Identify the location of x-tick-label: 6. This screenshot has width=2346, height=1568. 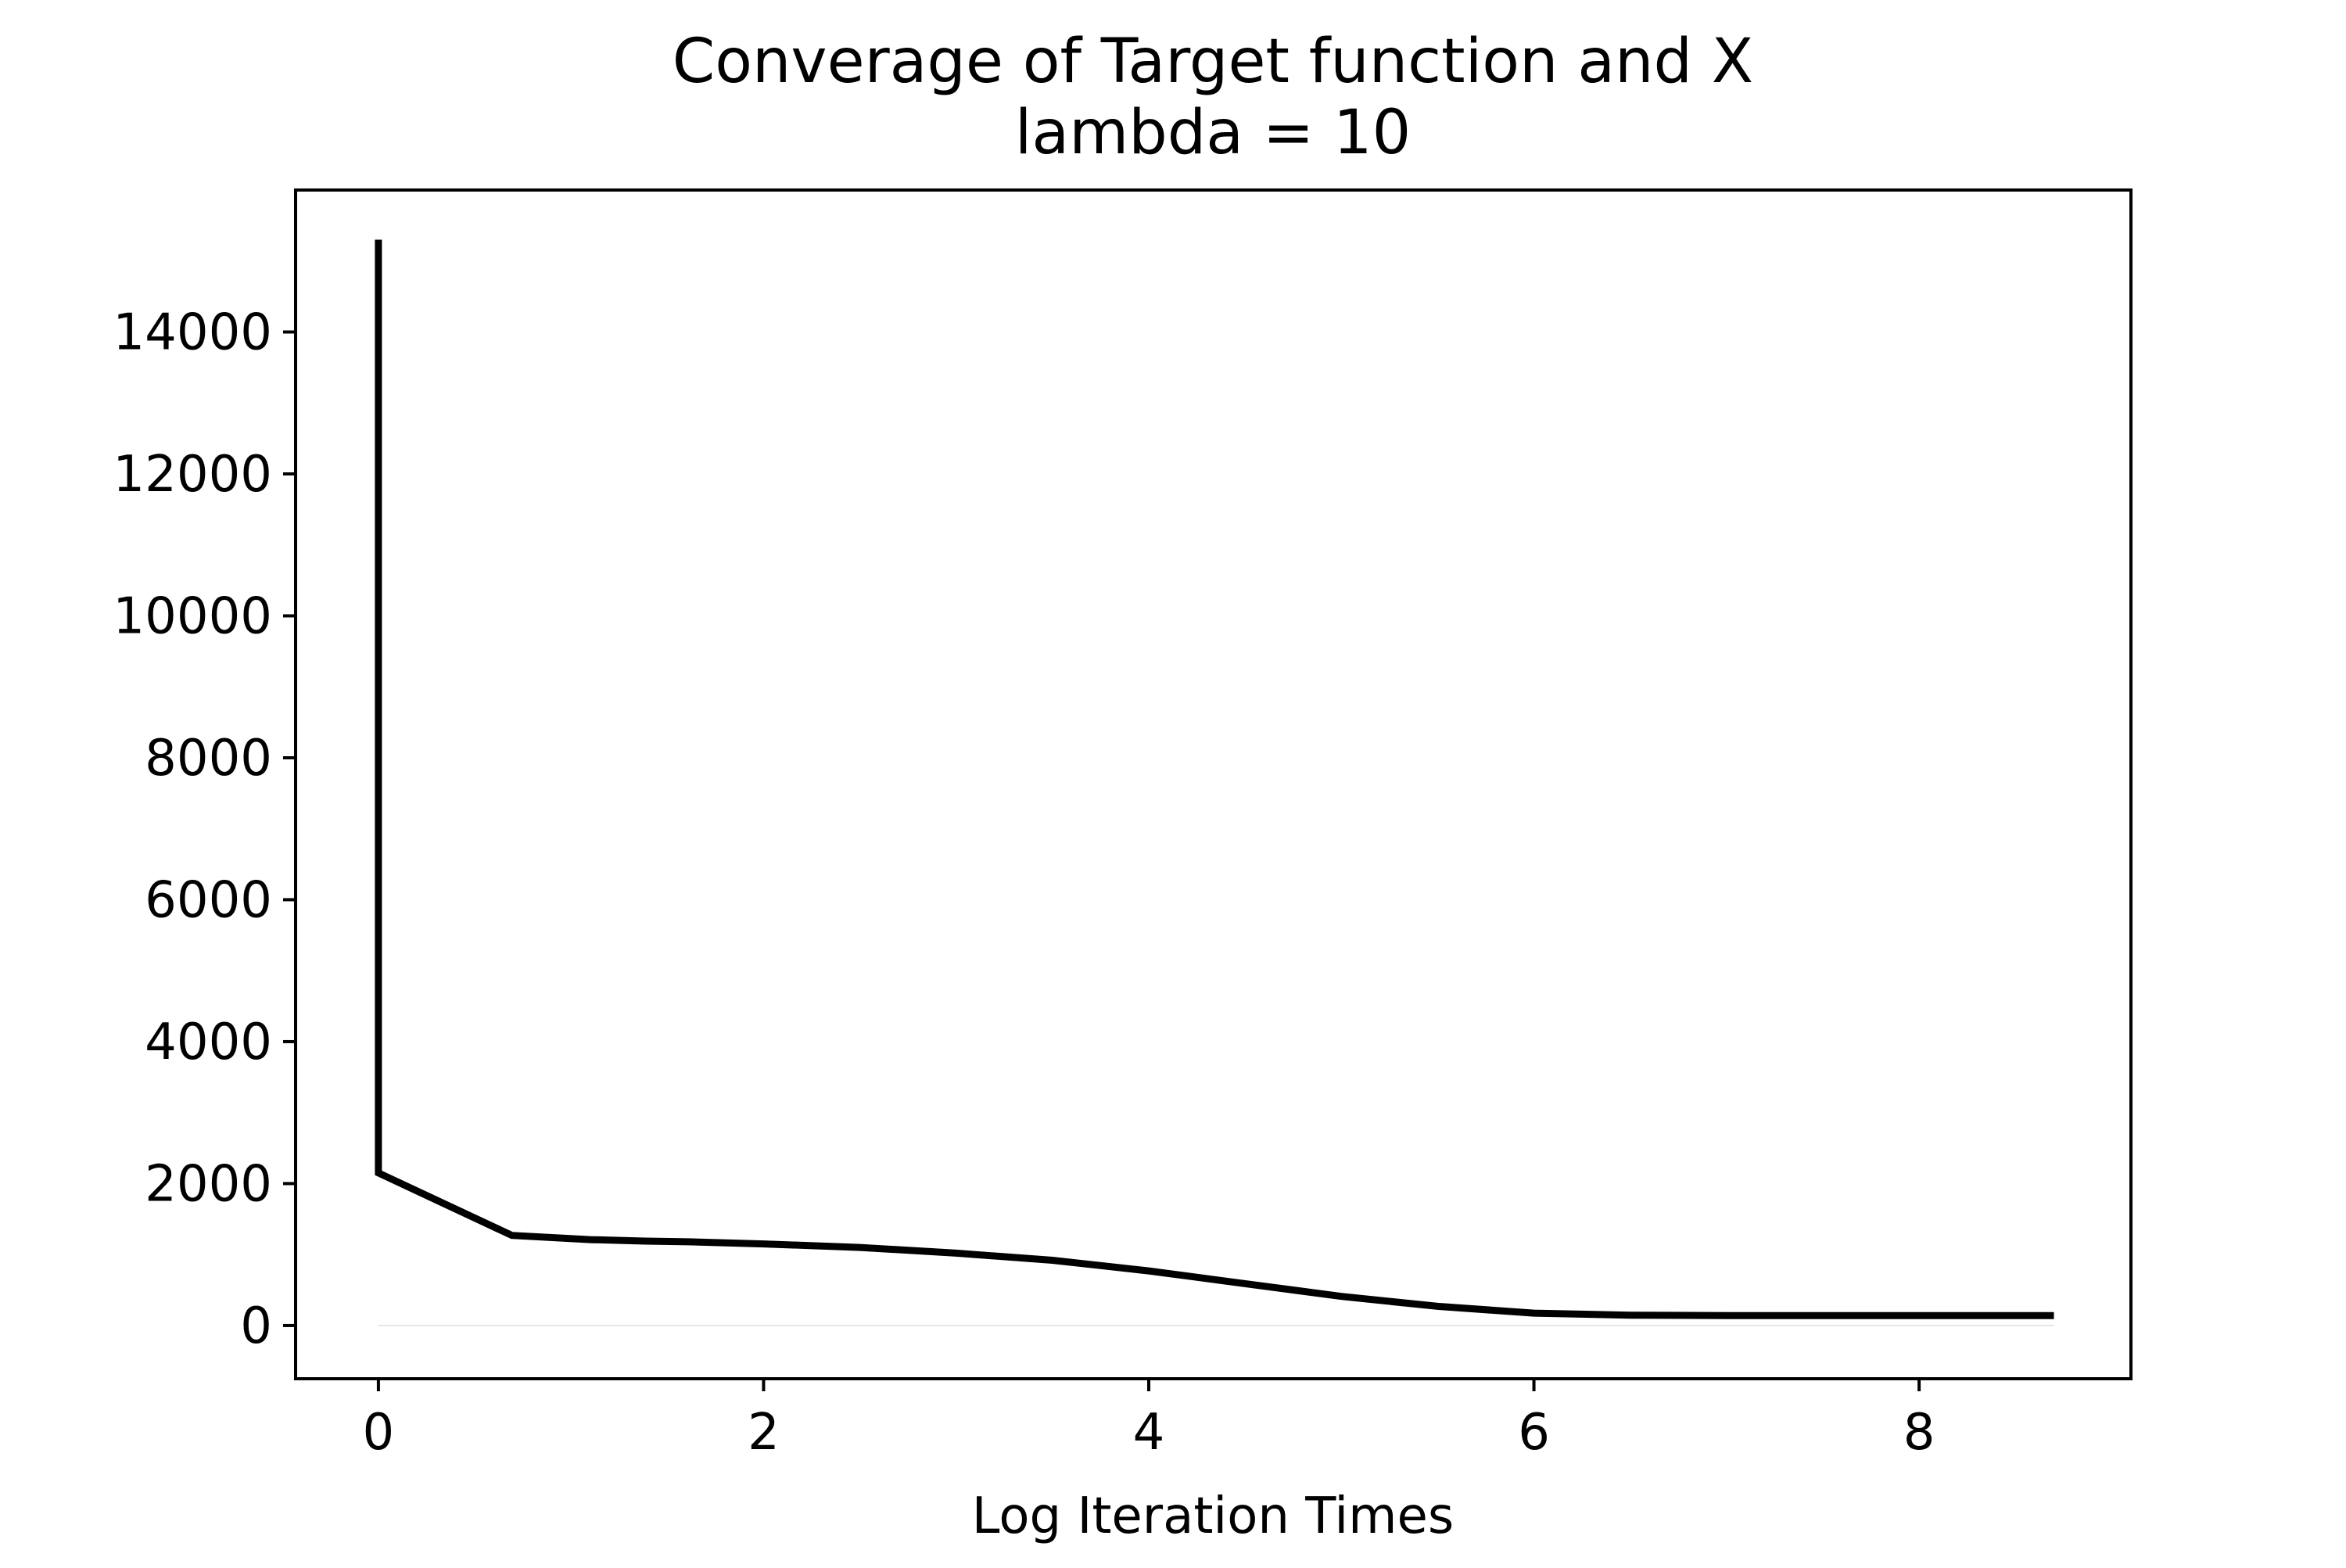
(1534, 1433).